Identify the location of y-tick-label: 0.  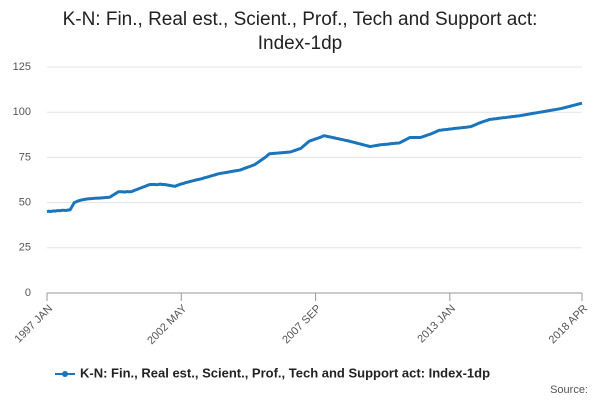
(28, 293).